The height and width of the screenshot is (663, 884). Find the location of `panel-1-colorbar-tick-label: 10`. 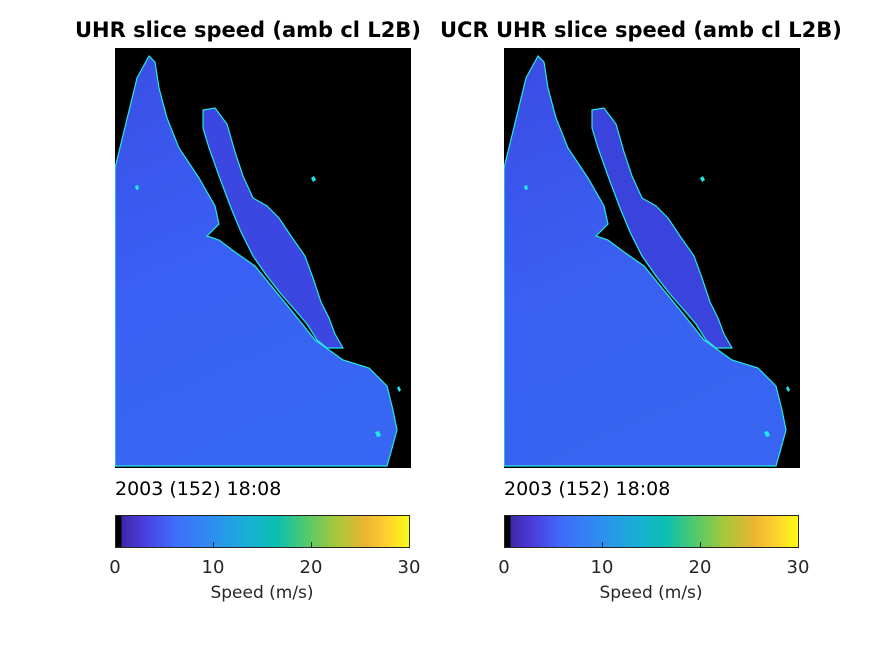

panel-1-colorbar-tick-label: 10 is located at coordinates (213, 567).